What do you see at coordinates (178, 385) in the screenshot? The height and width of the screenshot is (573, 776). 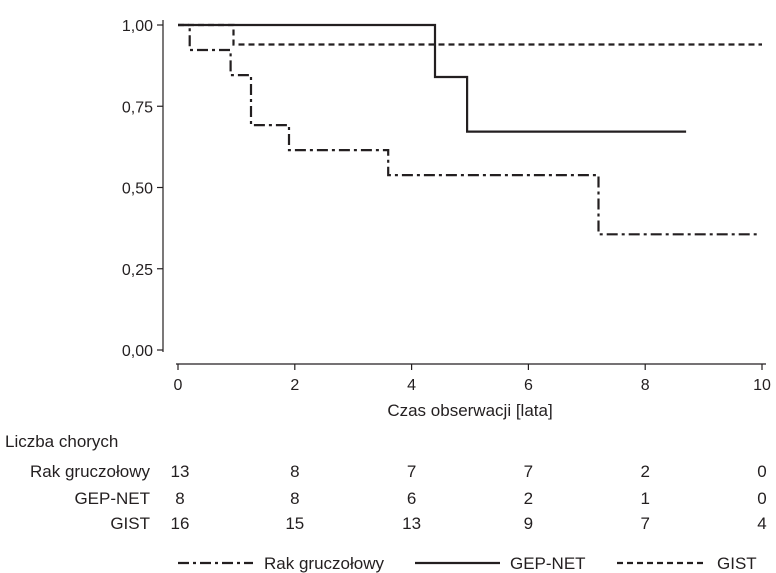 I see `x-tick-label: 0` at bounding box center [178, 385].